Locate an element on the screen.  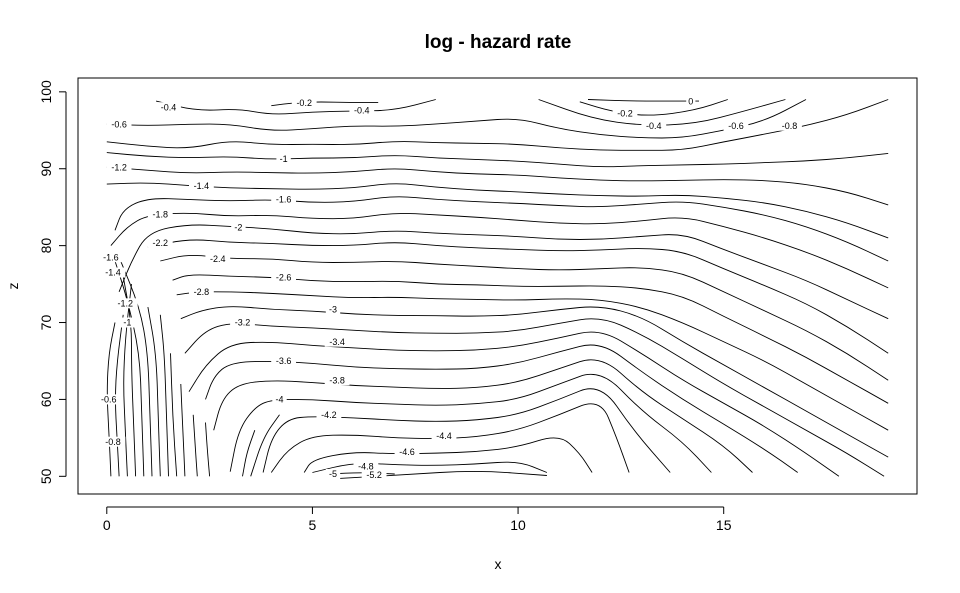
contour-label: -3.4 is located at coordinates (337, 342).